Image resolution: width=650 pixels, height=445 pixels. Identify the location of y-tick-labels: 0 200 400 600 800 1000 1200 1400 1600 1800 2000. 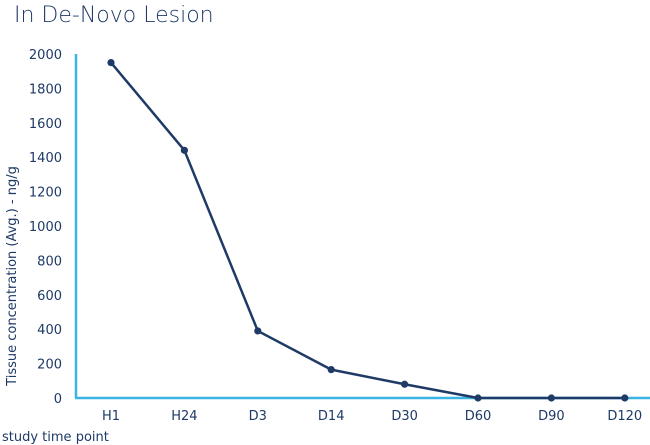
(45, 227).